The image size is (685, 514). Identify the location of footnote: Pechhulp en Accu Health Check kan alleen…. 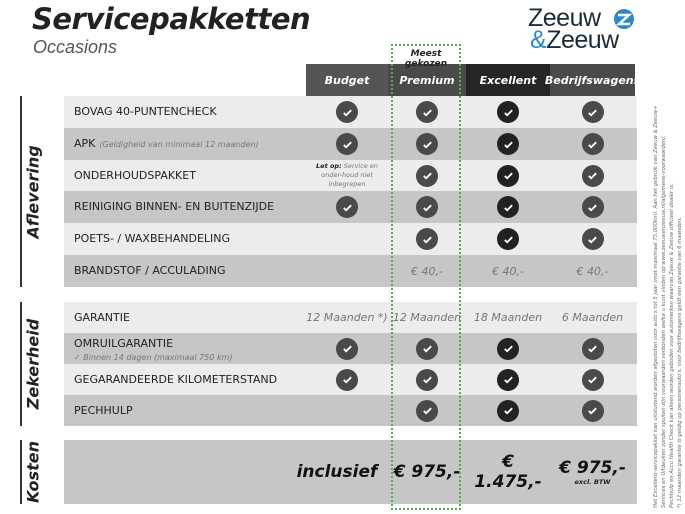
(672, 345).